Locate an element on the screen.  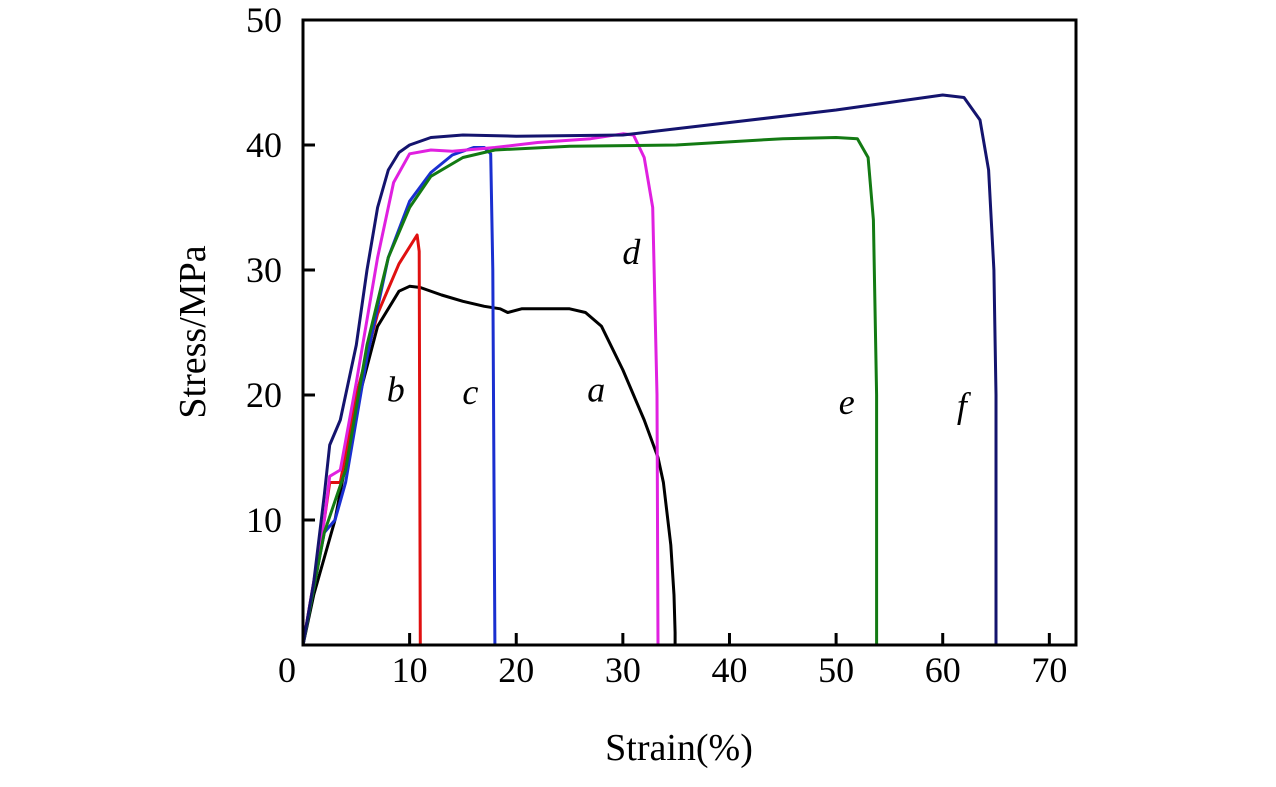
series-label-c: c is located at coordinates (470, 392).